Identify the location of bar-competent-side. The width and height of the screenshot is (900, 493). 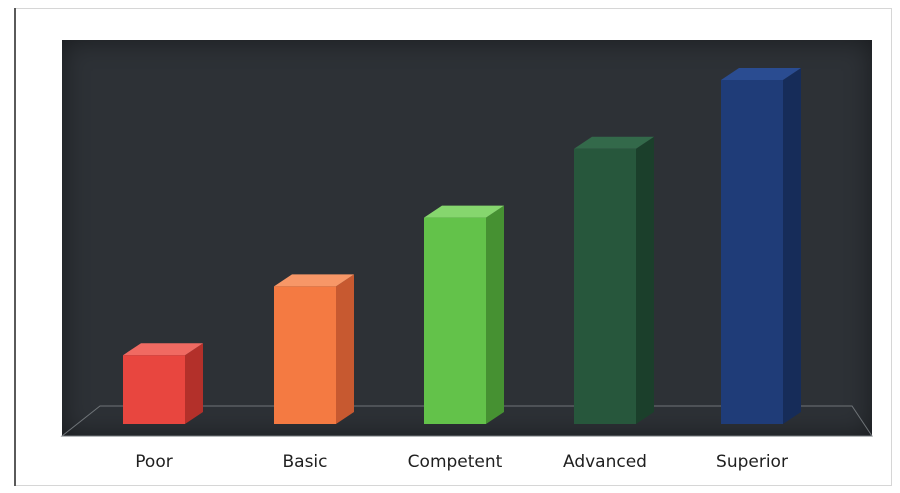
(495, 314).